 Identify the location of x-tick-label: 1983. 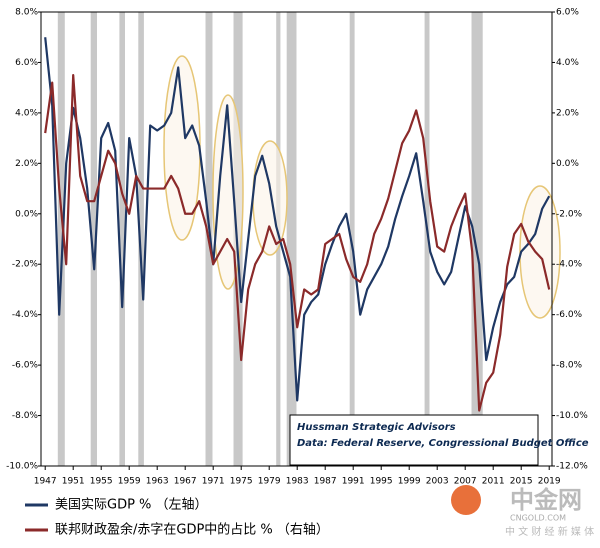
(297, 482).